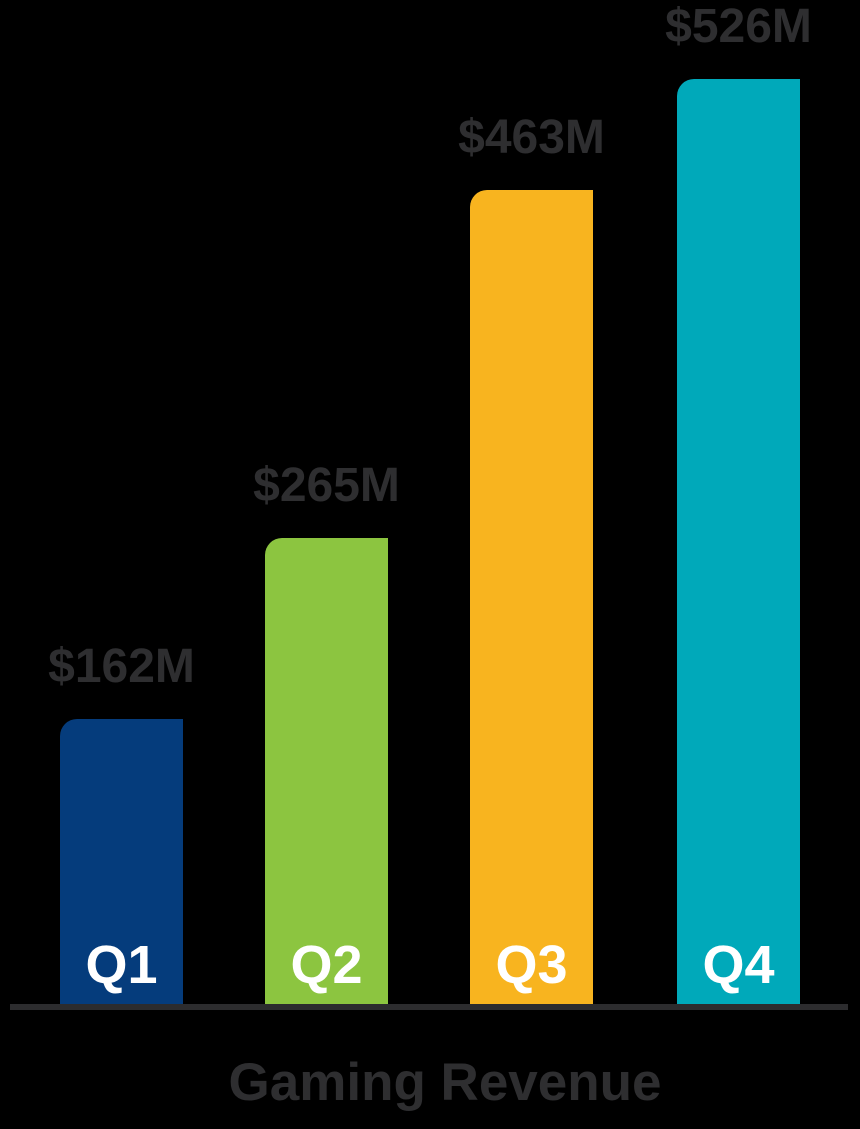 The width and height of the screenshot is (860, 1129). Describe the element at coordinates (531, 597) in the screenshot. I see `bar-q3: Q3` at that location.